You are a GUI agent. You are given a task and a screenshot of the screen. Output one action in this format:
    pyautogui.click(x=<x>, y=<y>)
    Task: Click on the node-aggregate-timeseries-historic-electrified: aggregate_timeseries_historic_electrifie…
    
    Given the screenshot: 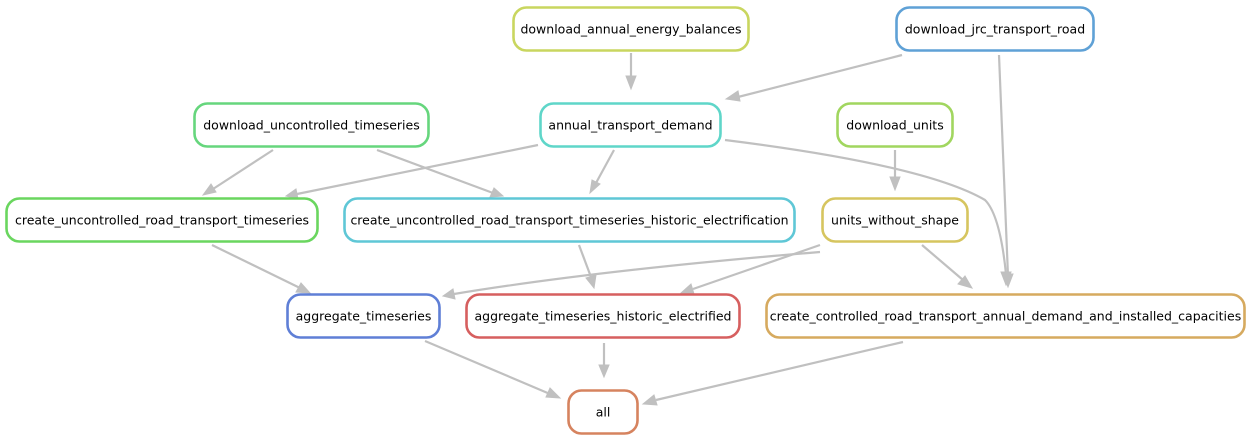 What is the action you would take?
    pyautogui.click(x=603, y=316)
    